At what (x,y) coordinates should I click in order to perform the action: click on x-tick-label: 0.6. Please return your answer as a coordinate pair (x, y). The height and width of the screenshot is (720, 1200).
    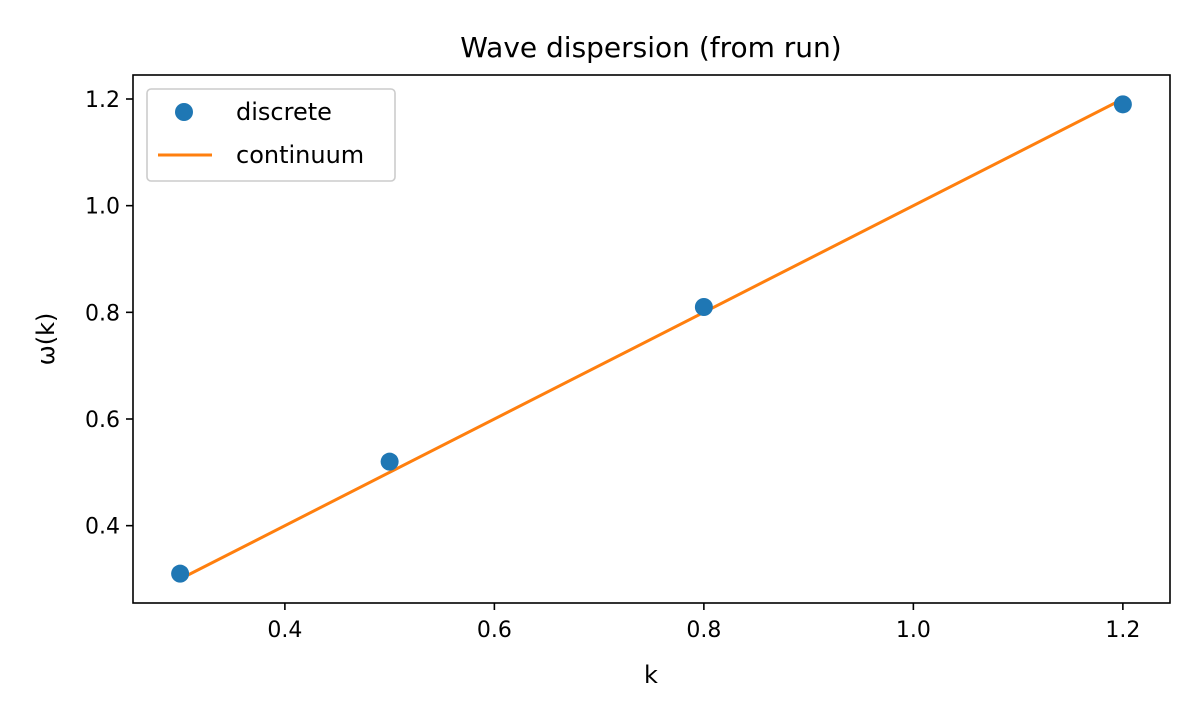
    Looking at the image, I should click on (494, 630).